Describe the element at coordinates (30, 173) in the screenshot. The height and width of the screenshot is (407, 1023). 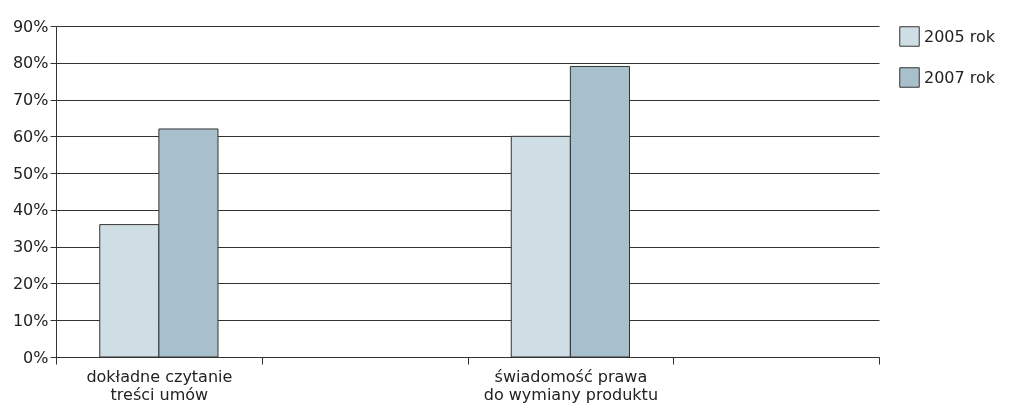
I see `y-tick-label: 50%` at that location.